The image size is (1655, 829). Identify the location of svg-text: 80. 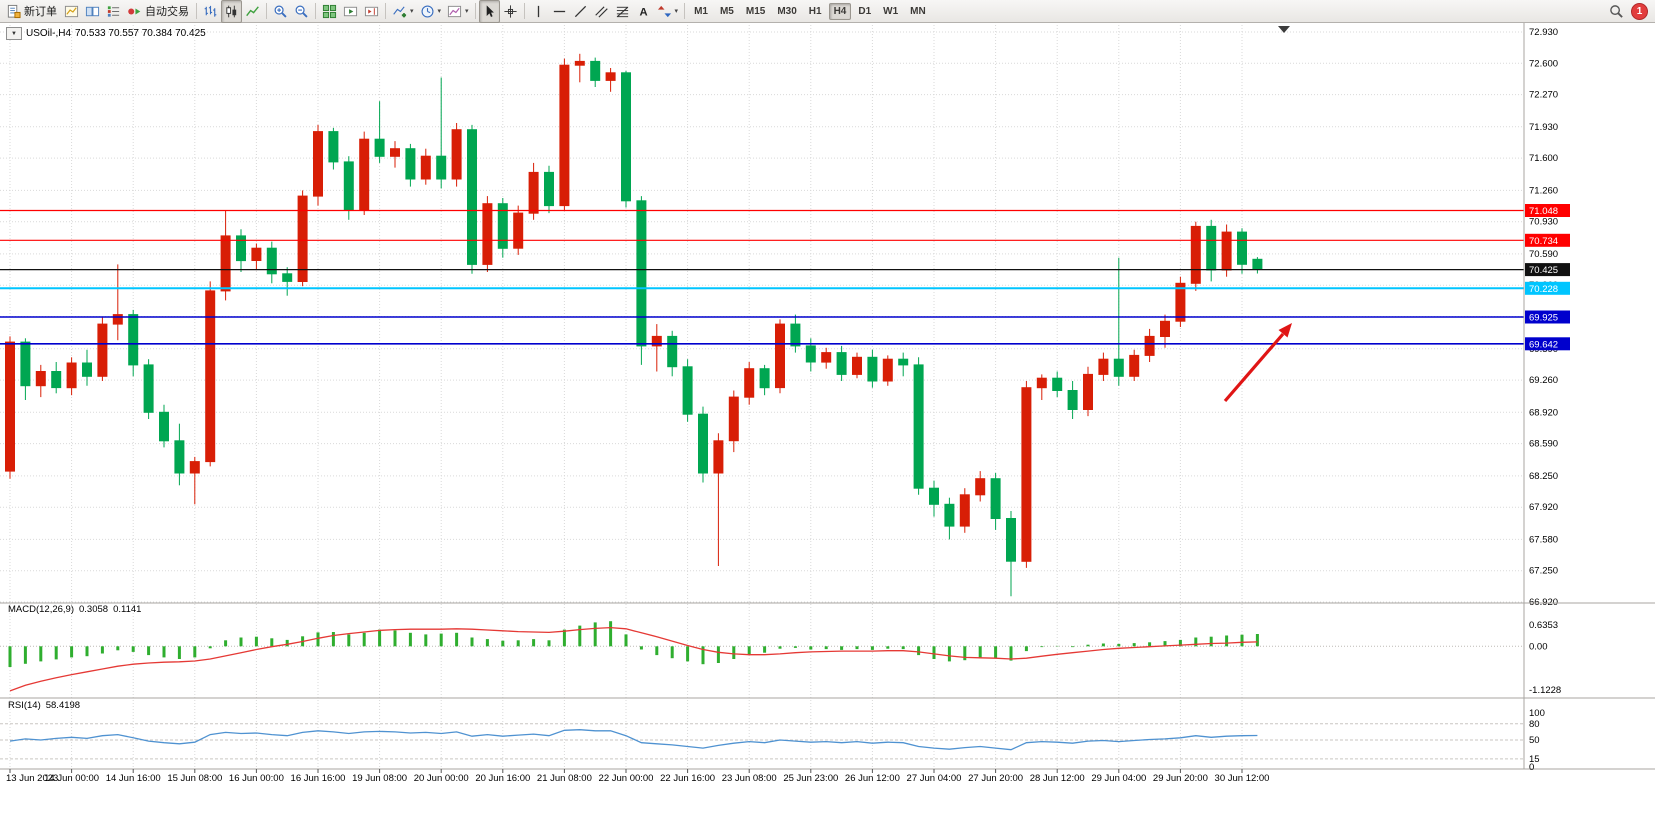
(1534, 724).